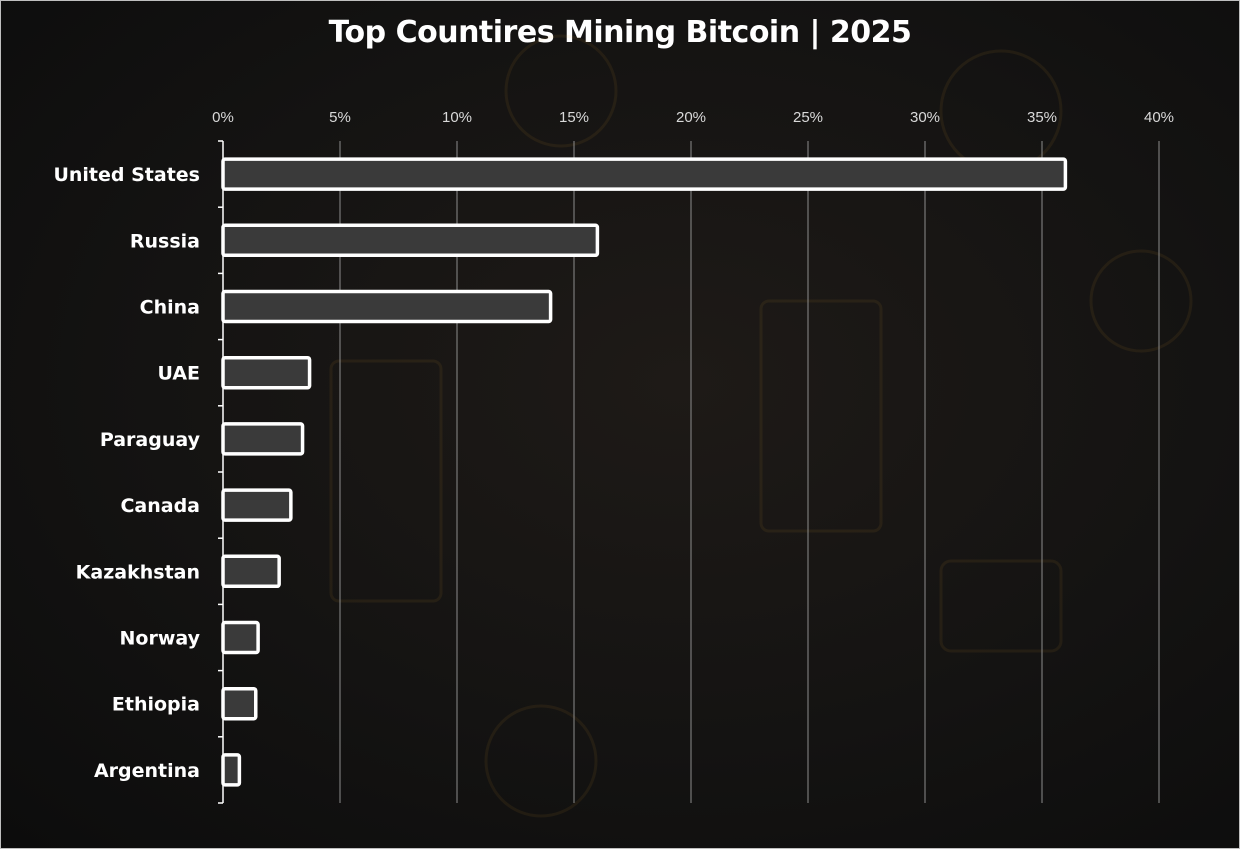 The height and width of the screenshot is (849, 1240). Describe the element at coordinates (457, 117) in the screenshot. I see `x-tick-label: 10%` at that location.